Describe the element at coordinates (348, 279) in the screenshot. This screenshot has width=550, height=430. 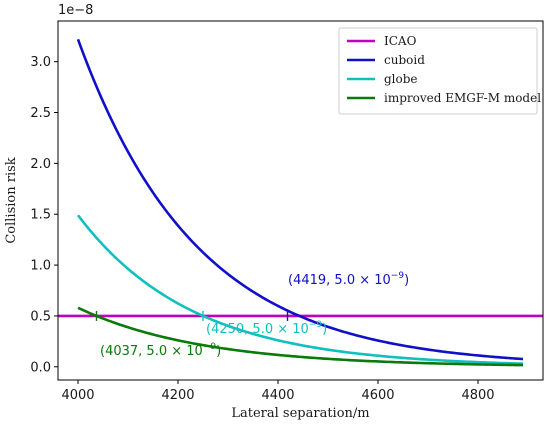
I see `annotation-label-0: (4419, 5.0 × 10−9)` at that location.